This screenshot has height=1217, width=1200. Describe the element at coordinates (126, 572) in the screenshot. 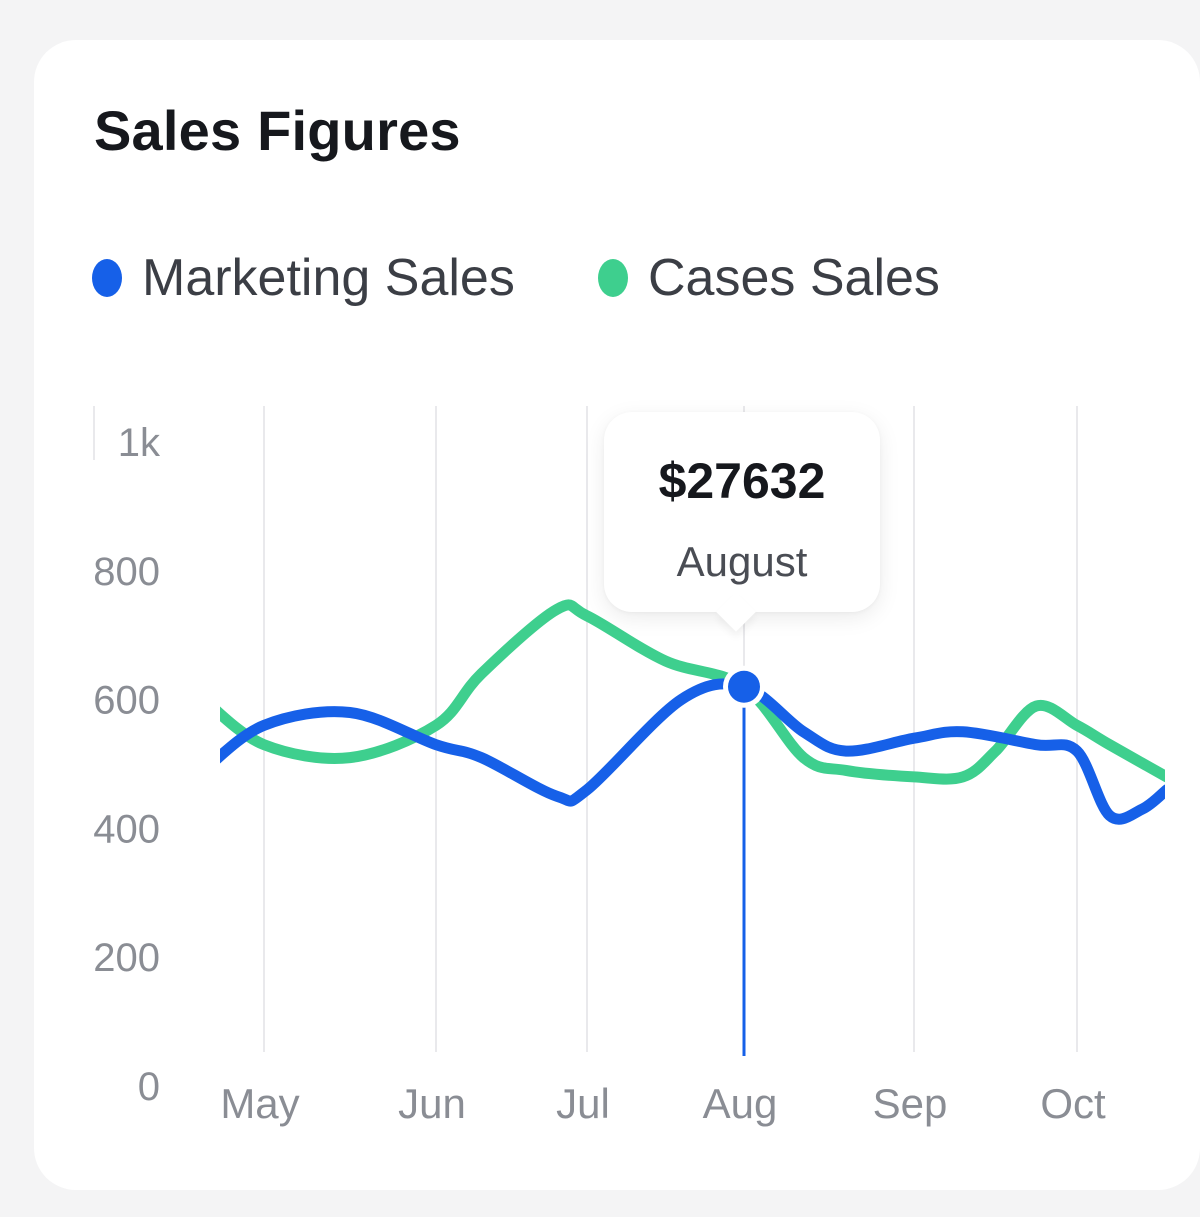

I see `y-tick-label-800: 800` at that location.